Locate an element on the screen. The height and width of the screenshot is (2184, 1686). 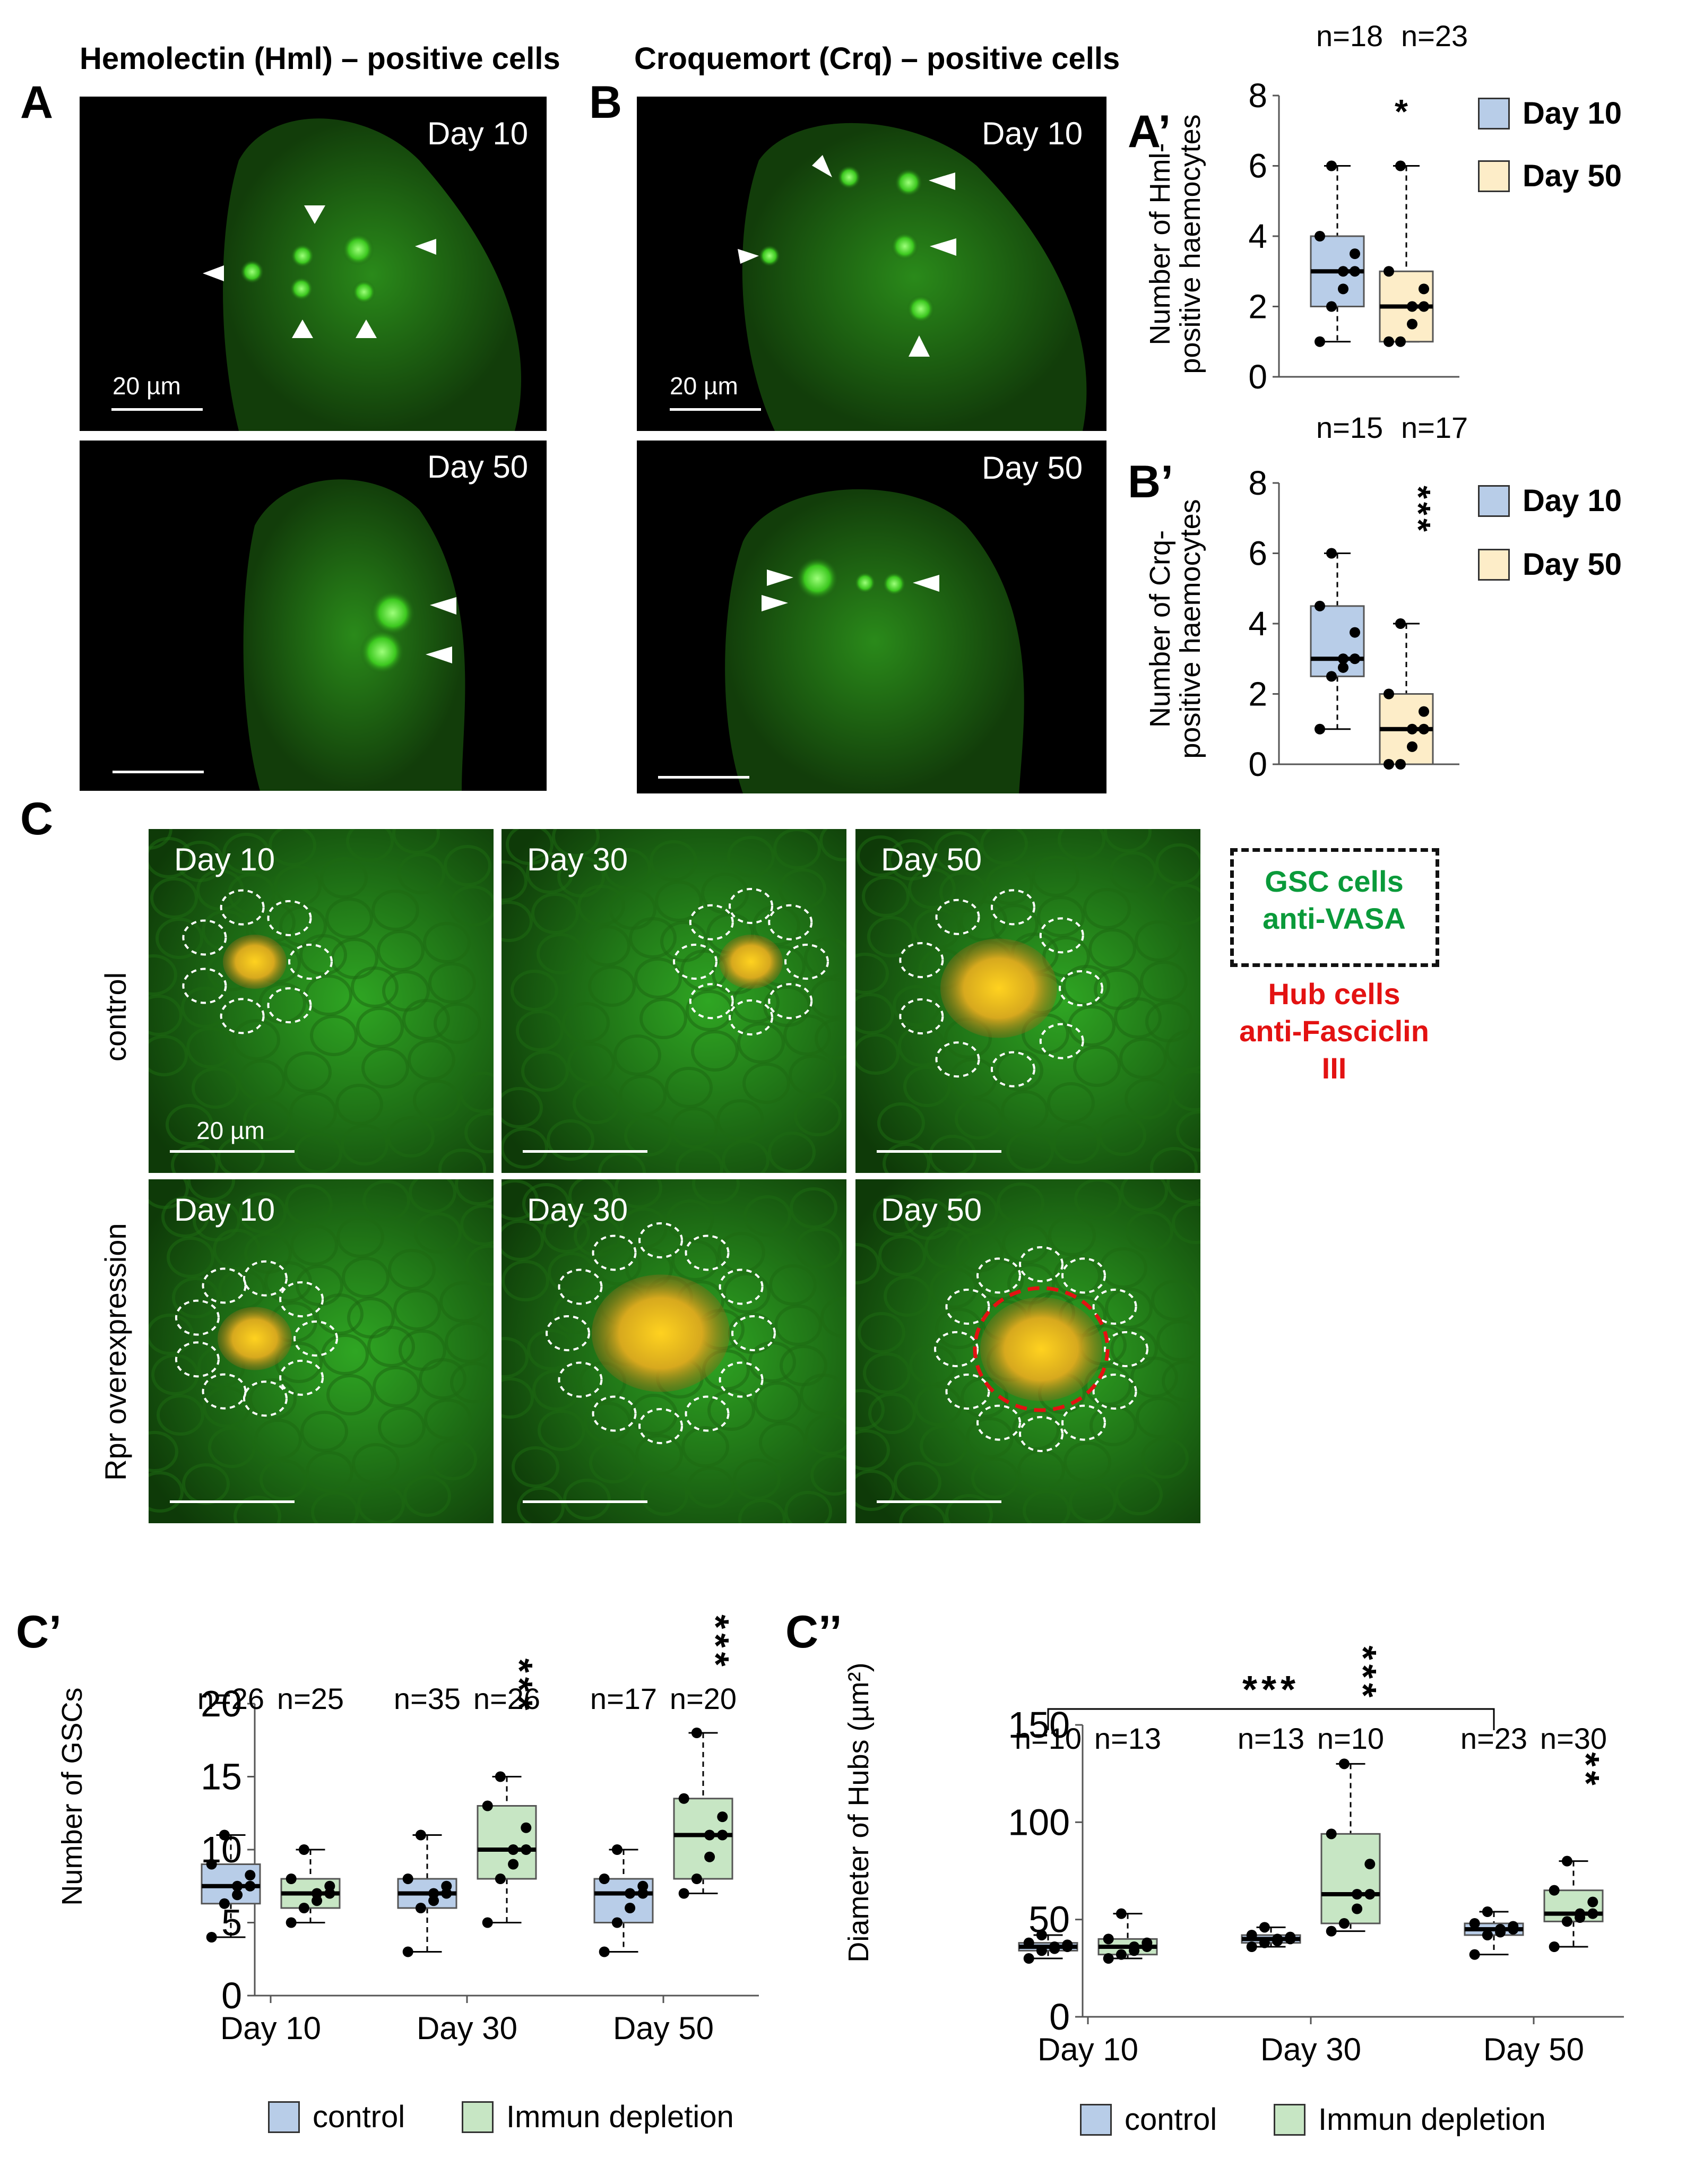
day-label: Day 10 is located at coordinates (478, 133).